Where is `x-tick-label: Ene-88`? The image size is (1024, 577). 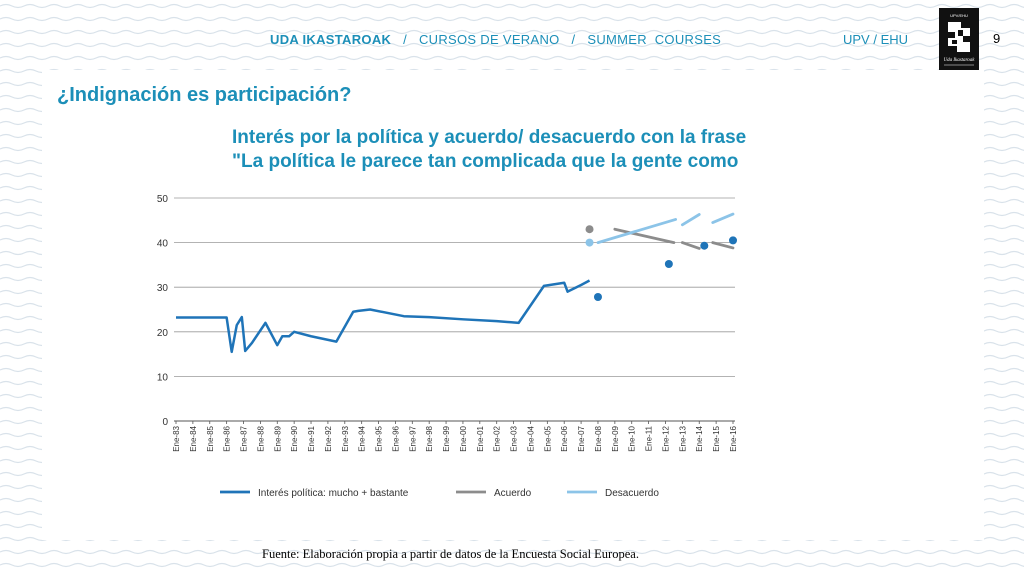
x-tick-label: Ene-88 is located at coordinates (260, 438).